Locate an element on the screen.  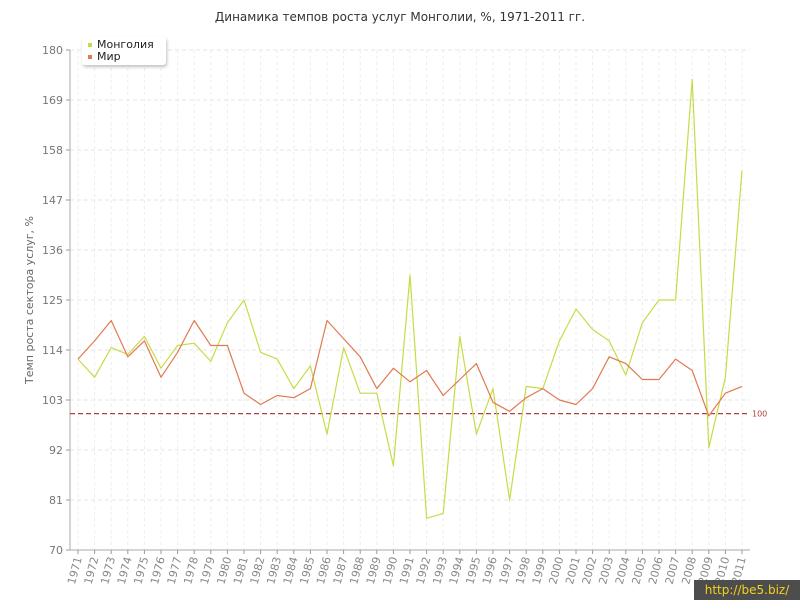
series-line-world is located at coordinates (410, 368).